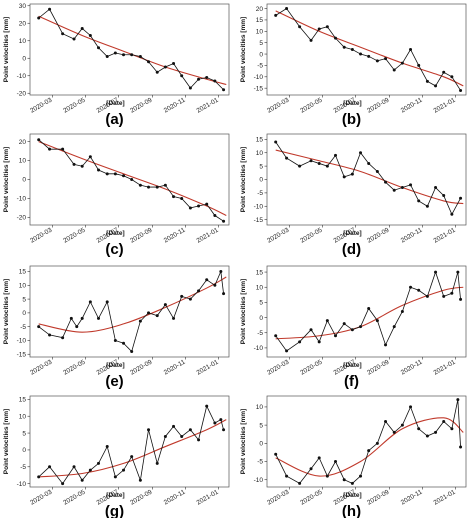  Describe the element at coordinates (74, 367) in the screenshot. I see `x-tick-label: 2020-05` at that location.